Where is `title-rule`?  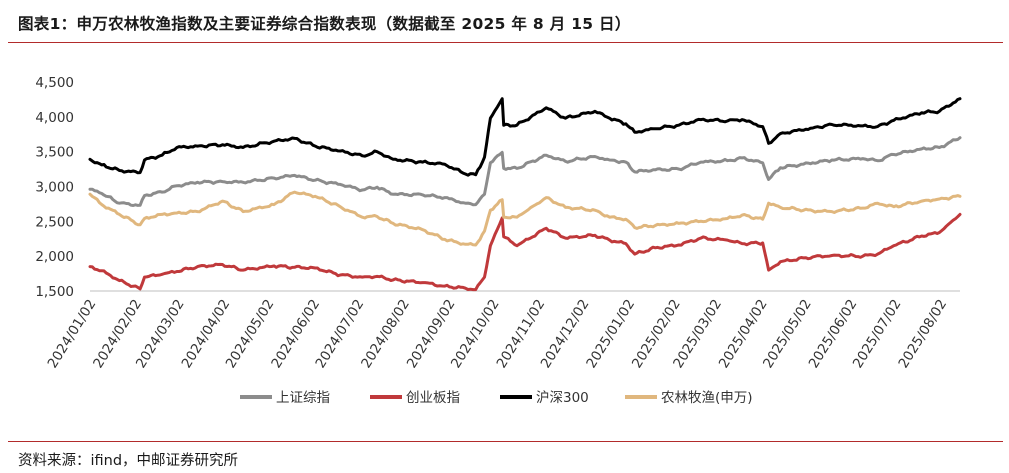
title-rule is located at coordinates (505, 42).